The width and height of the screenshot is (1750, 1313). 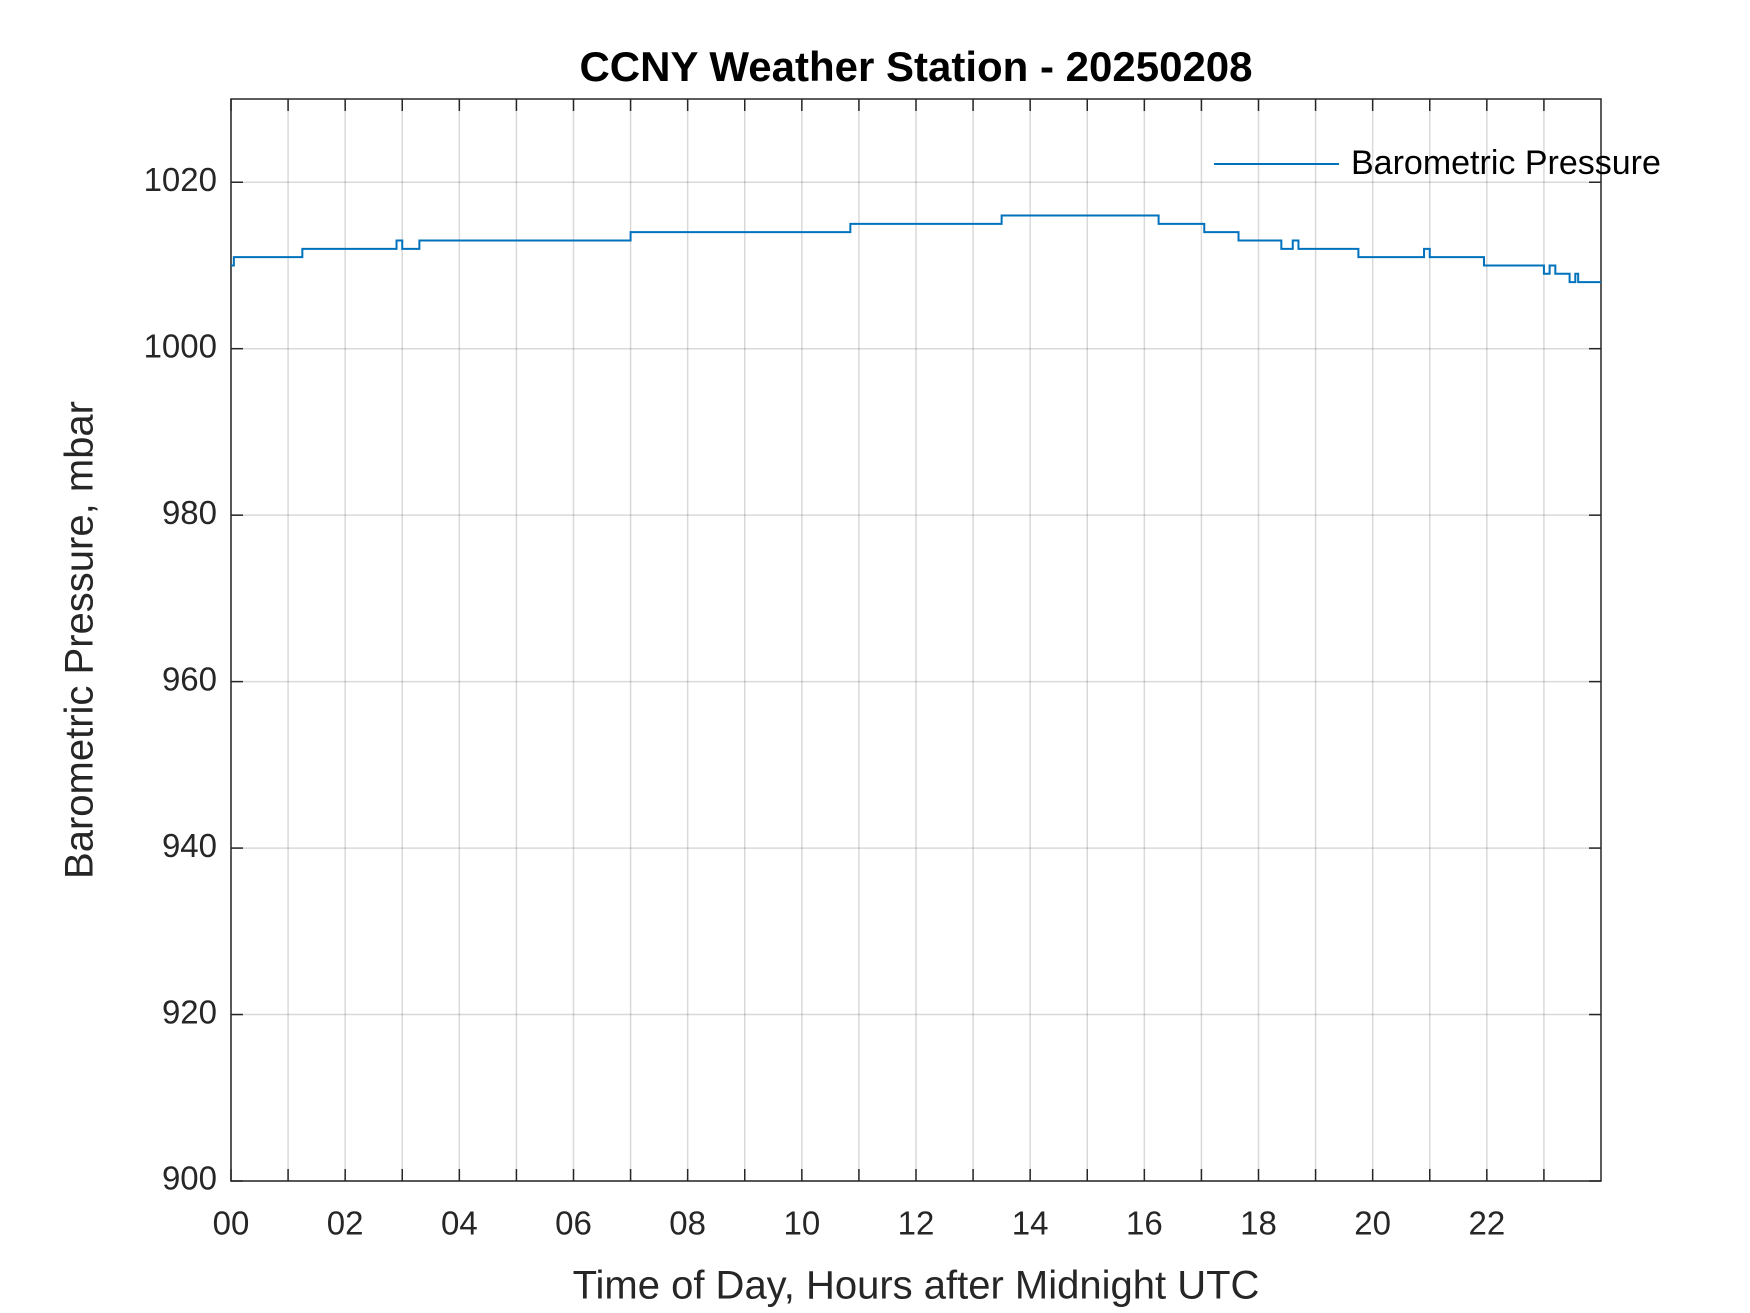 I want to click on data-line, so click(x=916, y=249).